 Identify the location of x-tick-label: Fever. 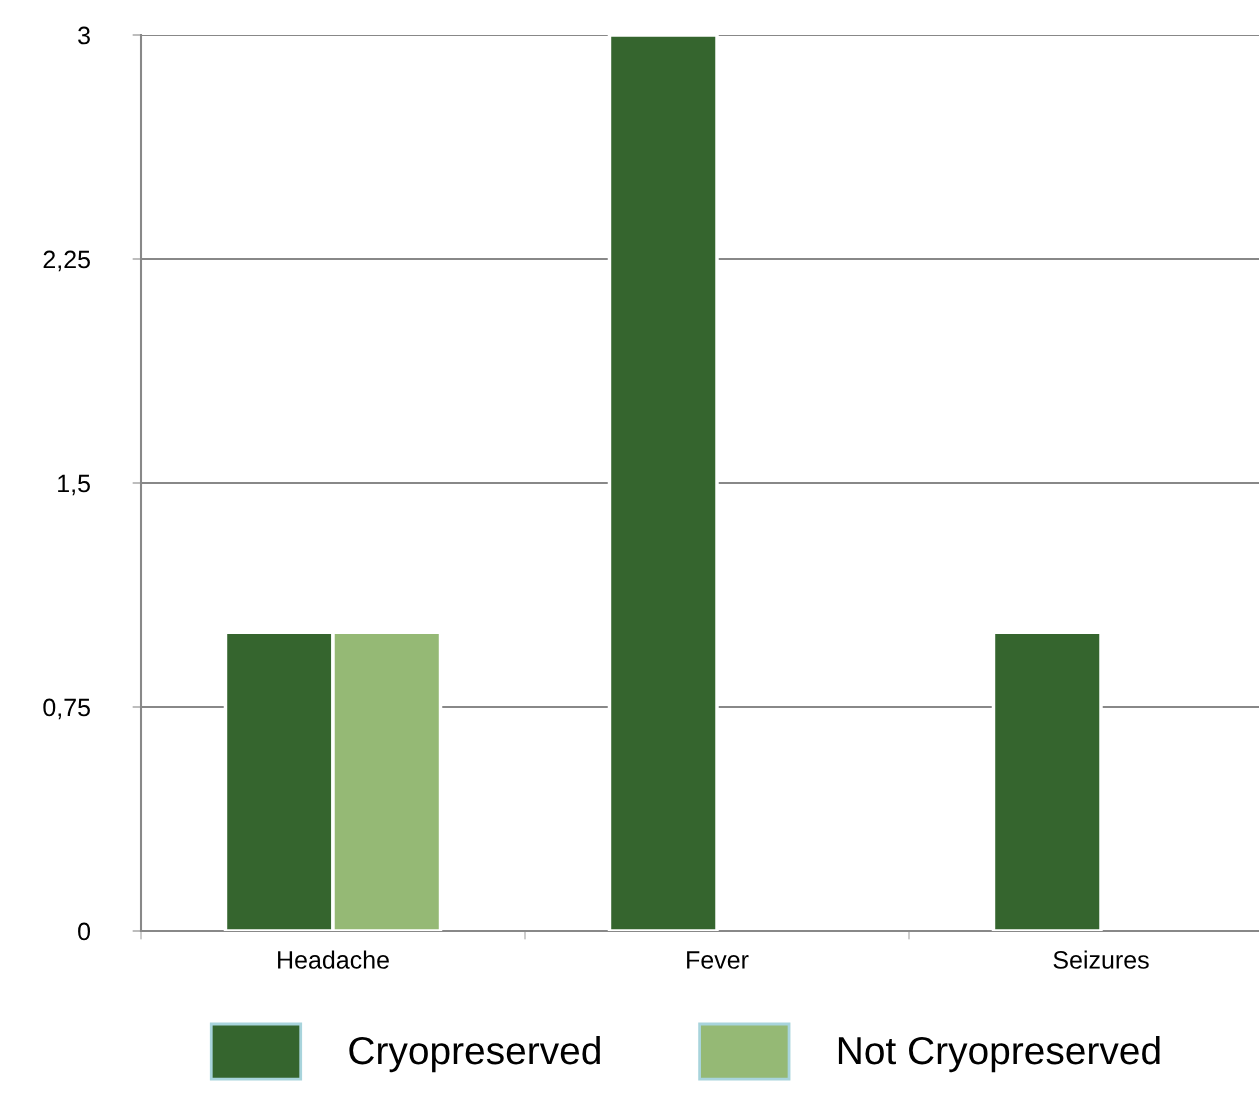
(718, 960).